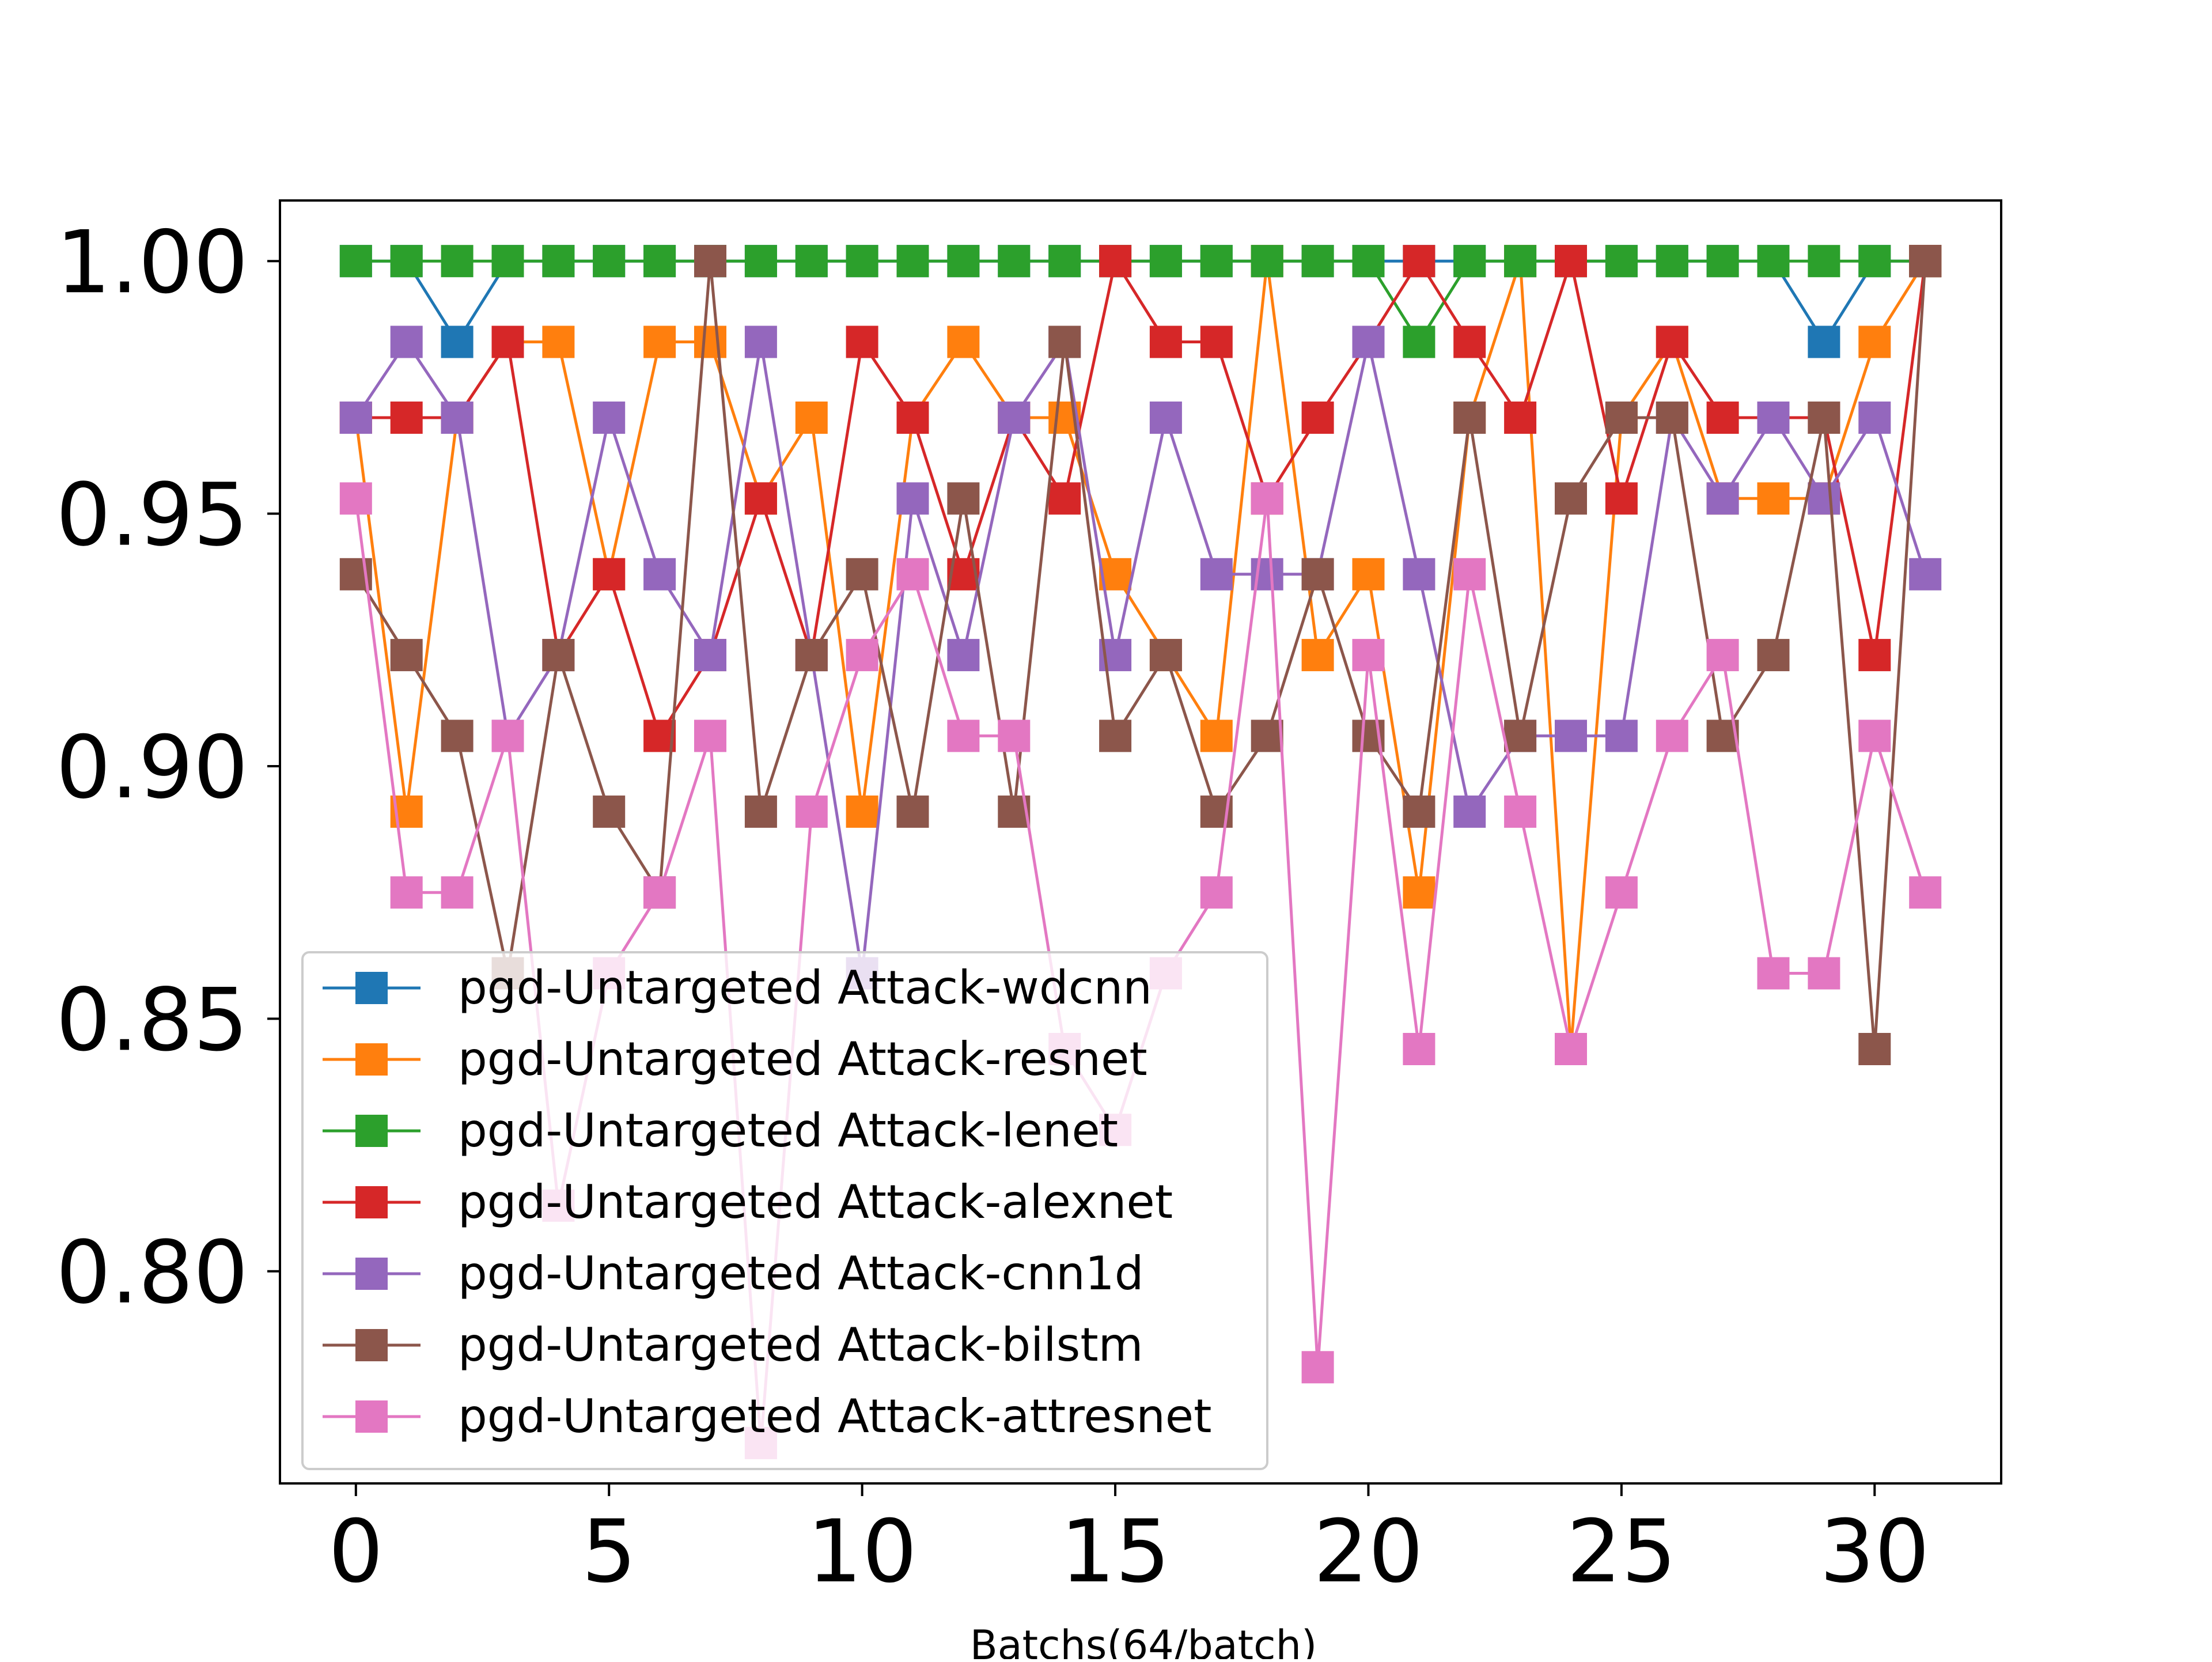 The height and width of the screenshot is (1662, 2212). I want to click on x-tick-label: 5, so click(609, 1552).